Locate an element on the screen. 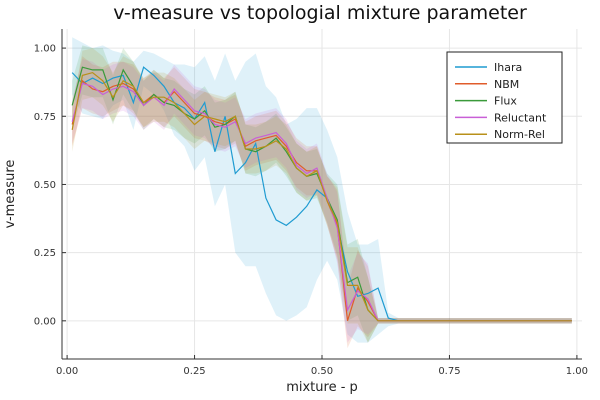  x-tick-labels: 0.00 0.25 0.50 0.75 1.00 is located at coordinates (322, 366).